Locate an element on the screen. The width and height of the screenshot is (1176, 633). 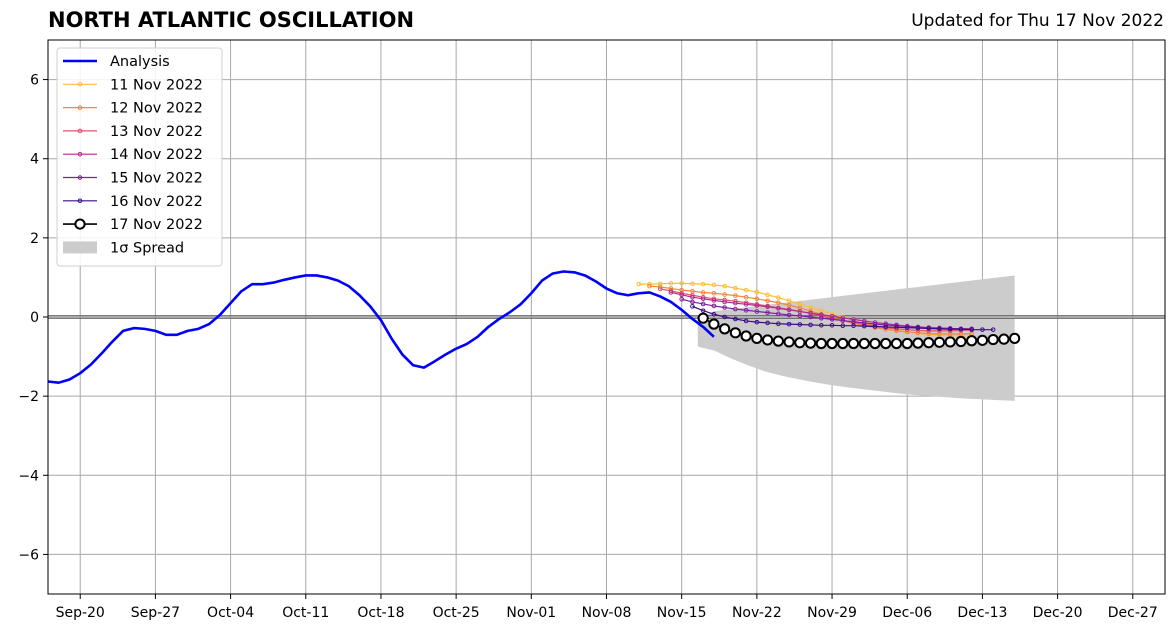
legend-entry: 11 Nov 2022 is located at coordinates (133, 85).